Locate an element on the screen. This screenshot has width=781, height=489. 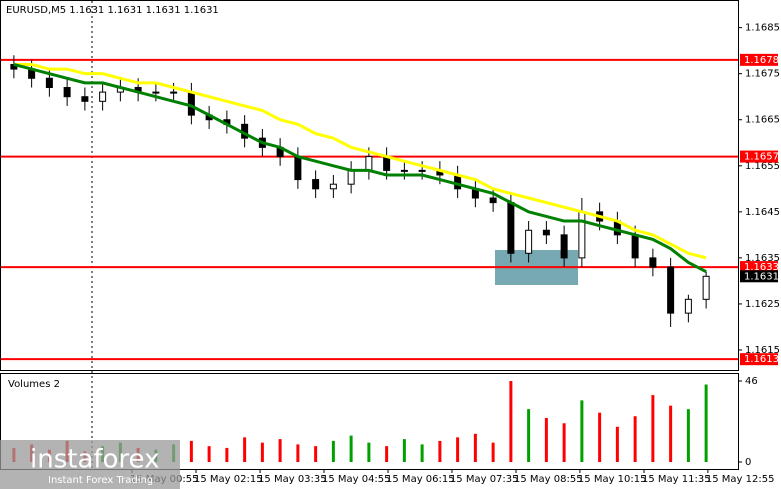
last-price-bg is located at coordinates (759, 276).